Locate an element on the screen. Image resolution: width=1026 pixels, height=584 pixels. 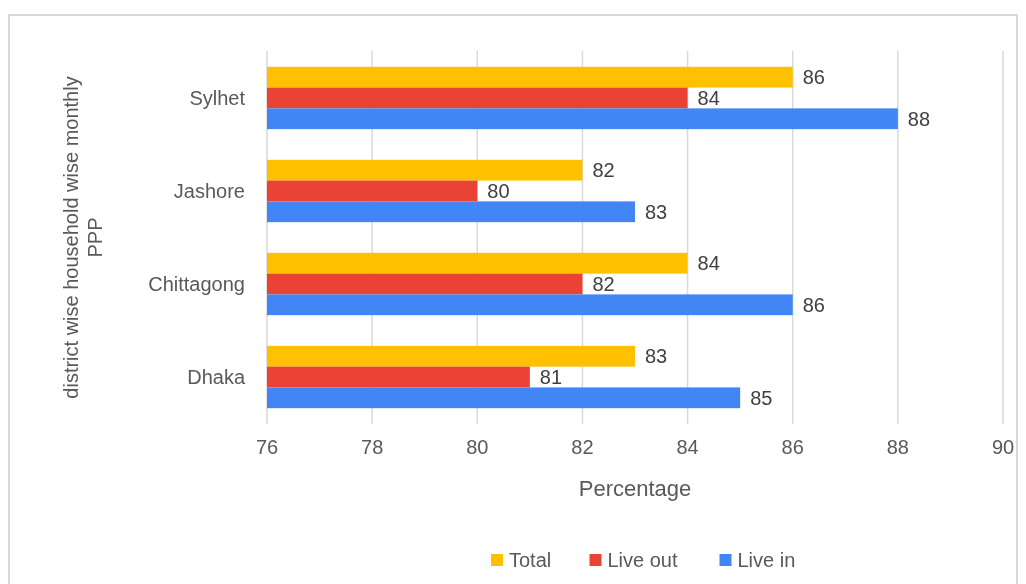
x-tick-label: 90 is located at coordinates (1003, 447).